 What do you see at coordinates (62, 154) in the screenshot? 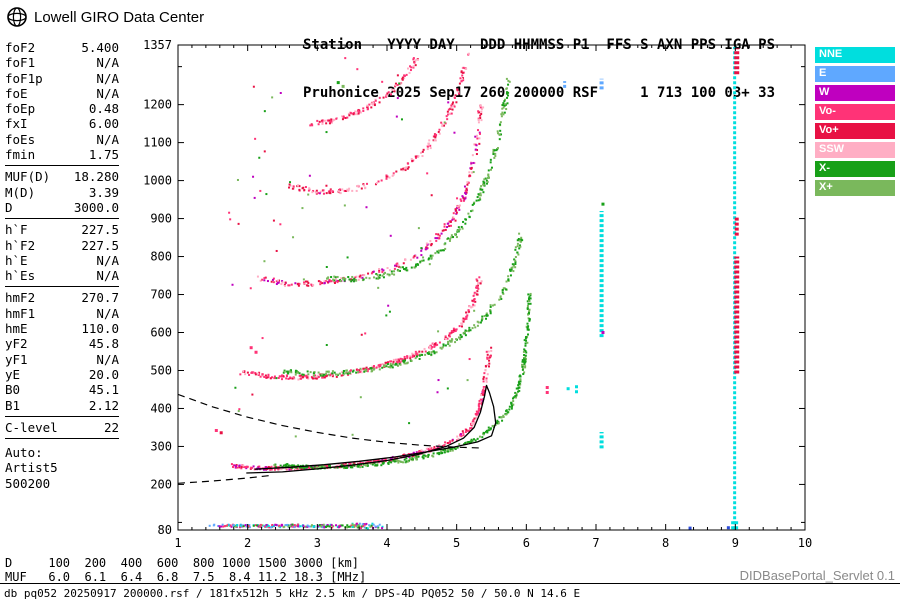
I see `param-fmin: fmin 1.75` at bounding box center [62, 154].